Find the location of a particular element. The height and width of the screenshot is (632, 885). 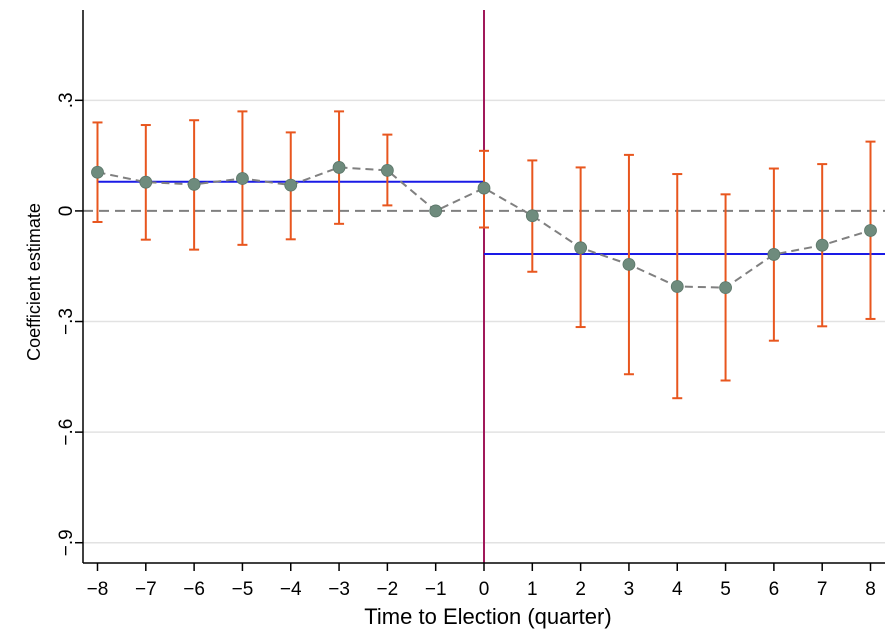

estimate-point--1 is located at coordinates (436, 211).